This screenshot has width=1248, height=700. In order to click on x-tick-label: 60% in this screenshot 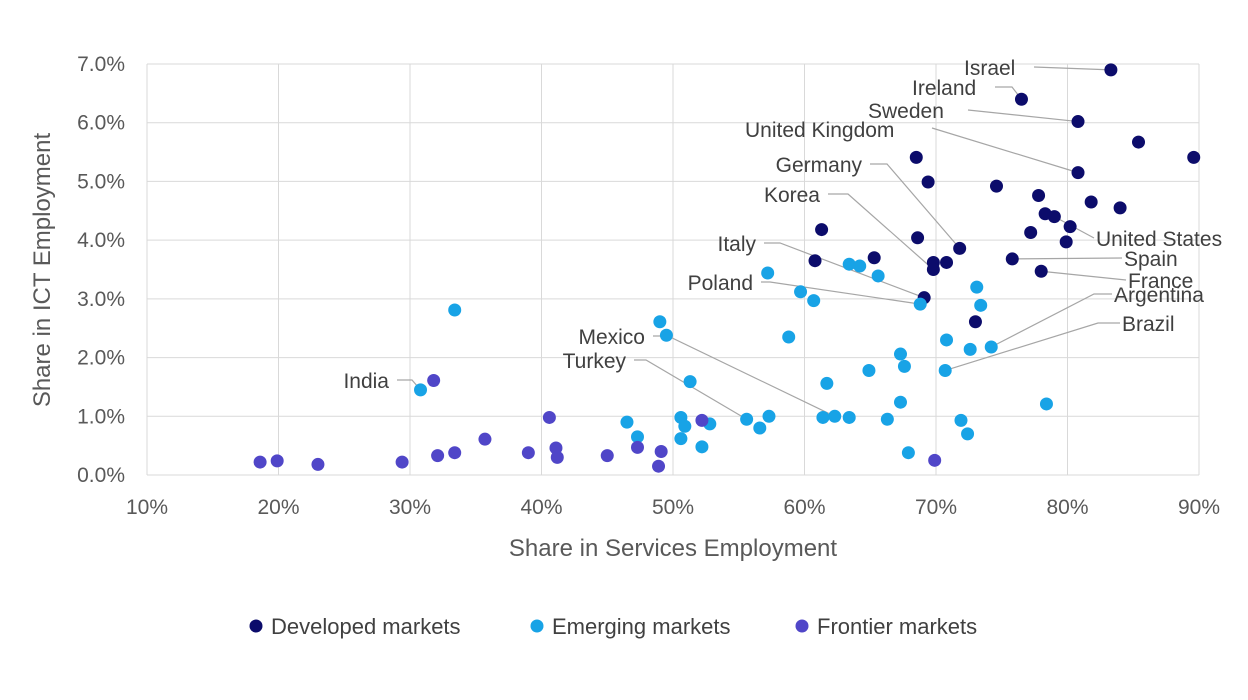, I will do `click(804, 507)`.